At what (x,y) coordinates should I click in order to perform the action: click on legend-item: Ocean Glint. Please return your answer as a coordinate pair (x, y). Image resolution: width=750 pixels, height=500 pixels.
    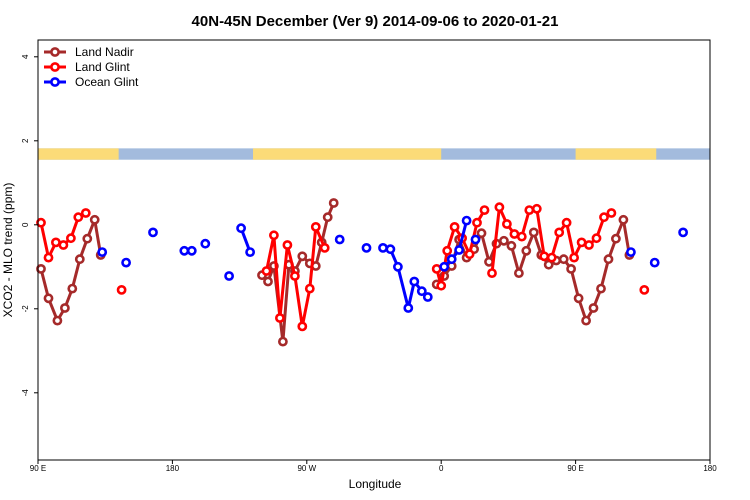
    Looking at the image, I should click on (91, 82).